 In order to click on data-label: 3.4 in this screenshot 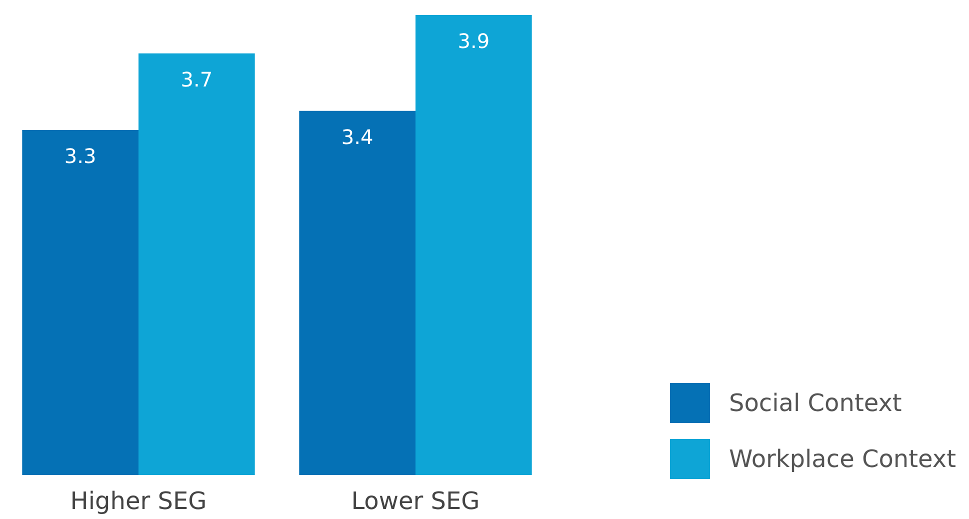, I will do `click(357, 136)`.